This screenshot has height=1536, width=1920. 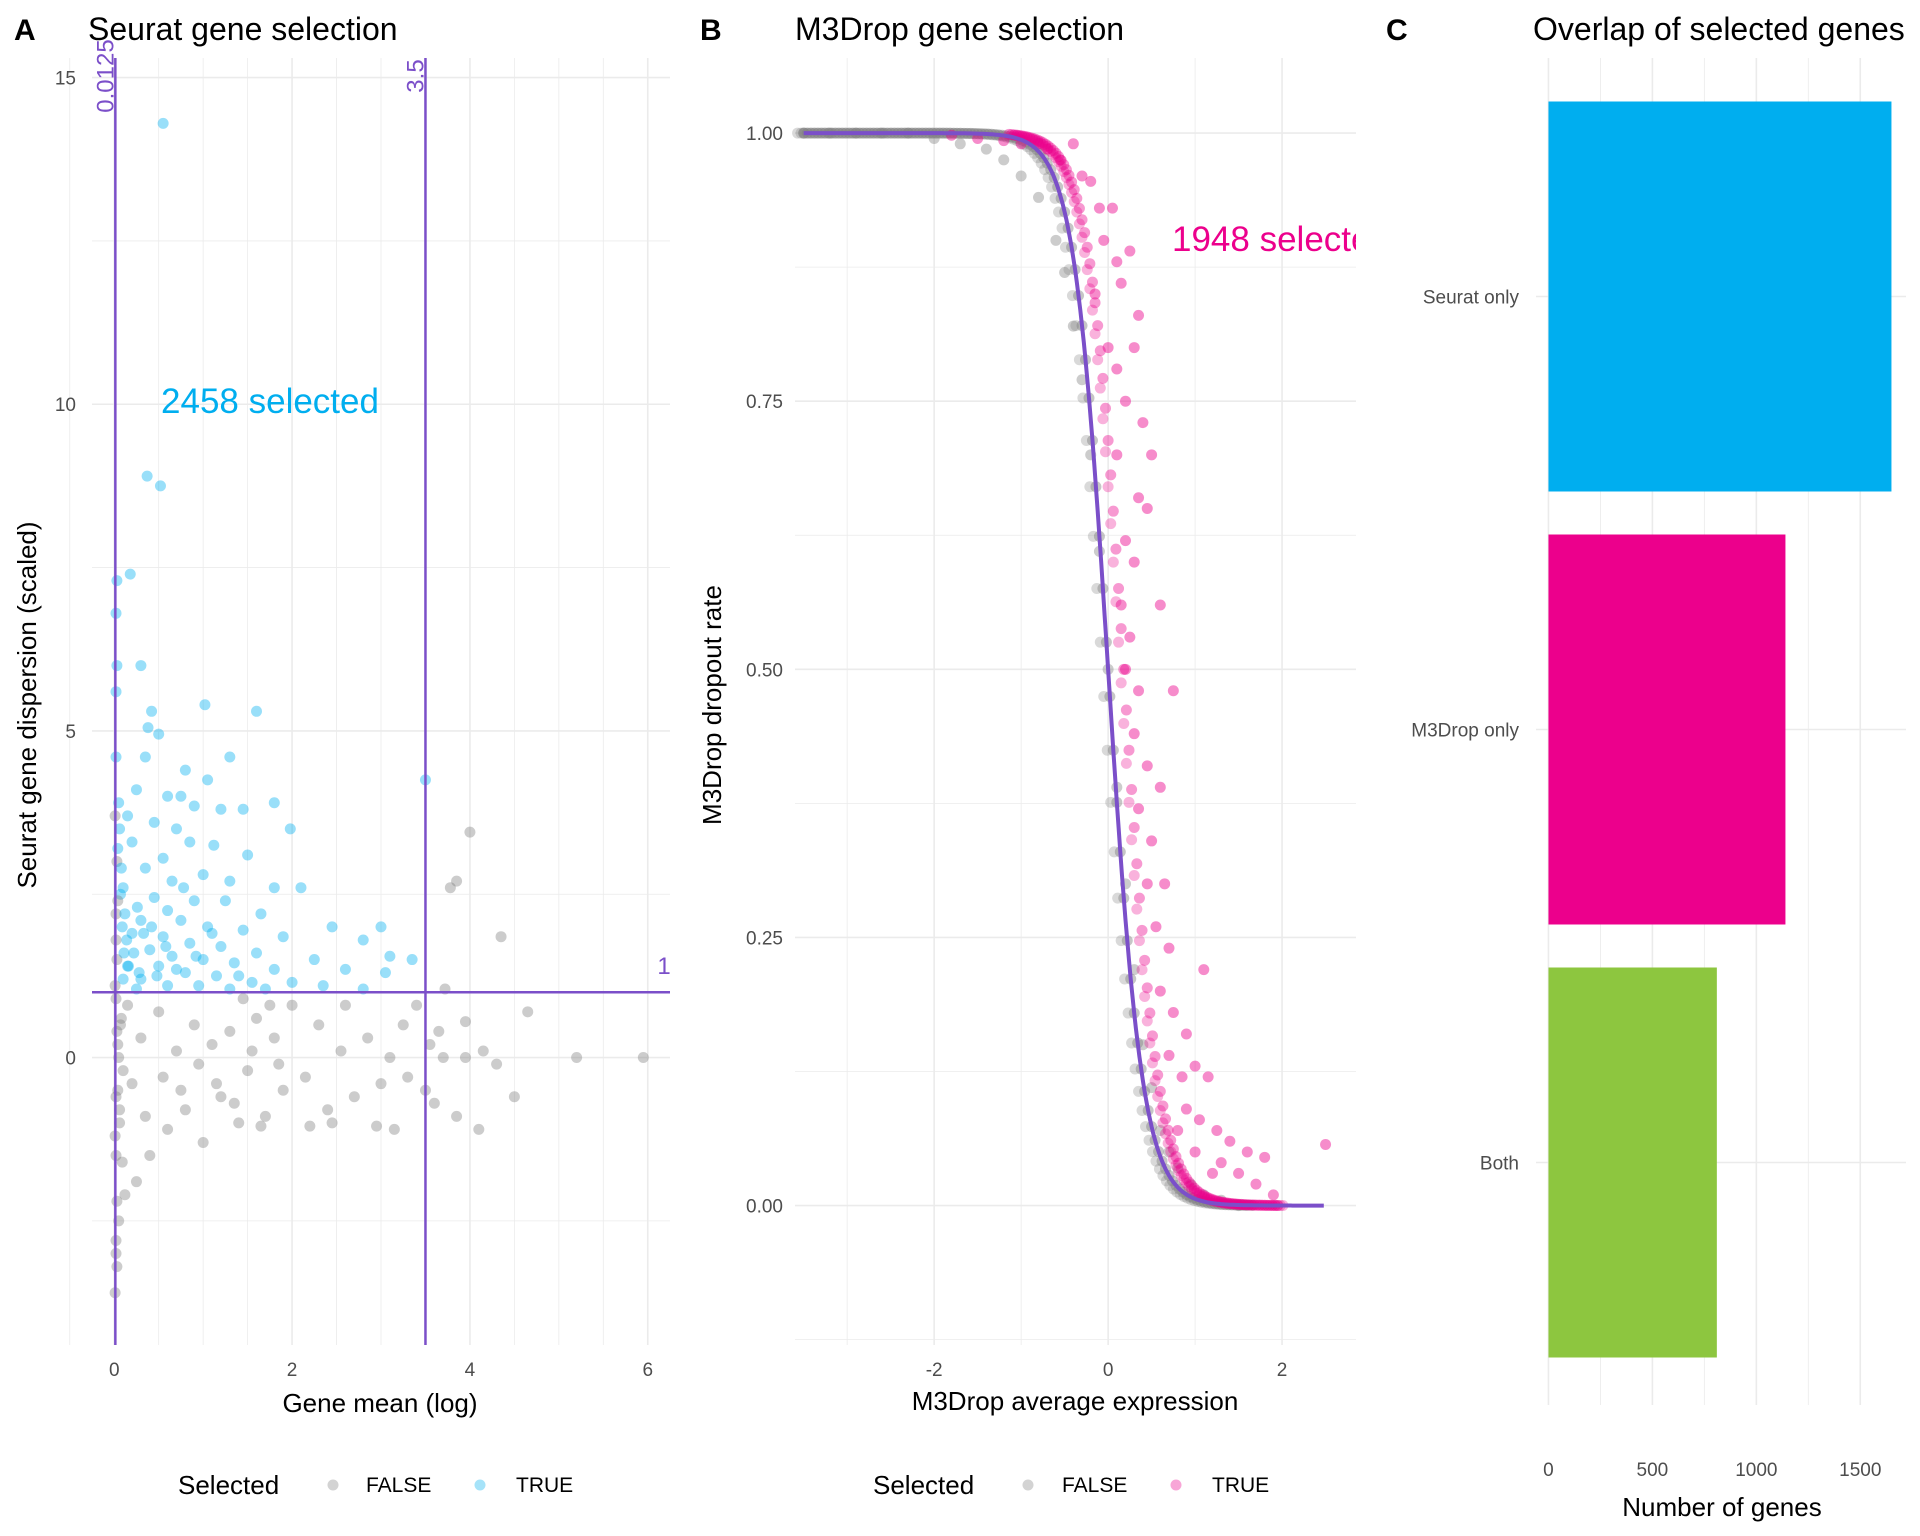 What do you see at coordinates (764, 670) in the screenshot?
I see `y-tick-label: 0.50` at bounding box center [764, 670].